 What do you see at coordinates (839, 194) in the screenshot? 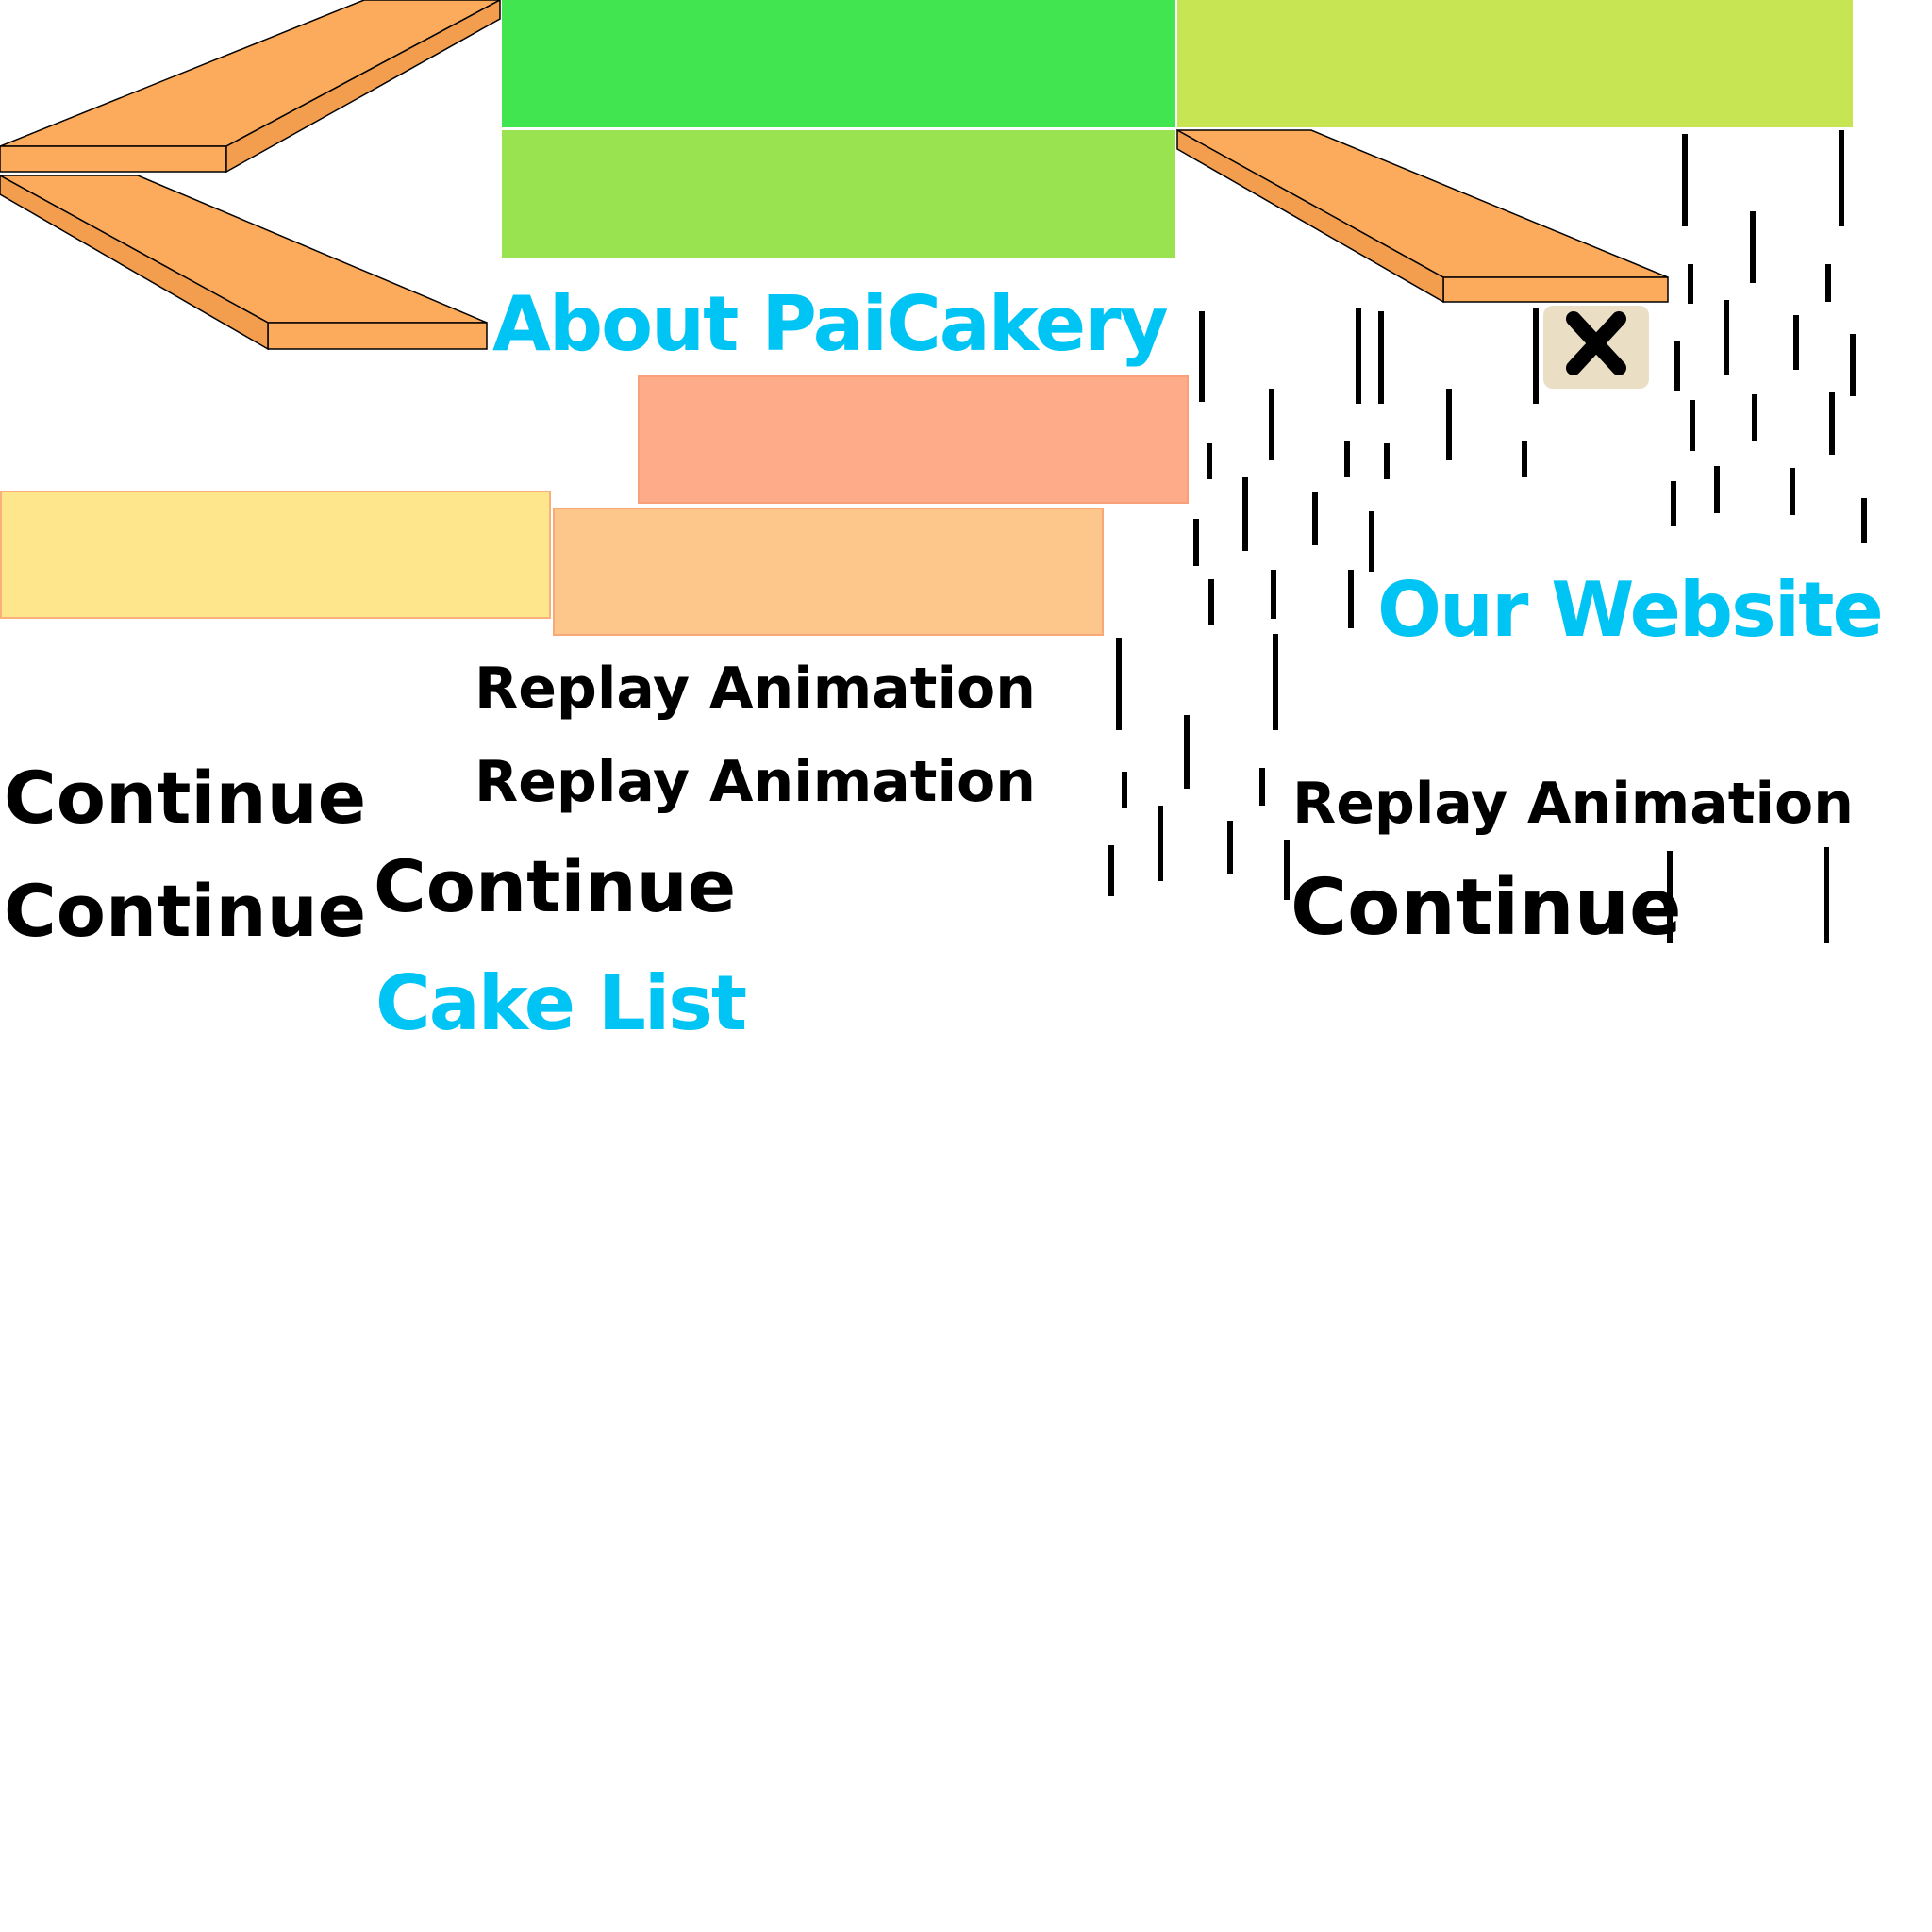
I see `green-block-mid` at bounding box center [839, 194].